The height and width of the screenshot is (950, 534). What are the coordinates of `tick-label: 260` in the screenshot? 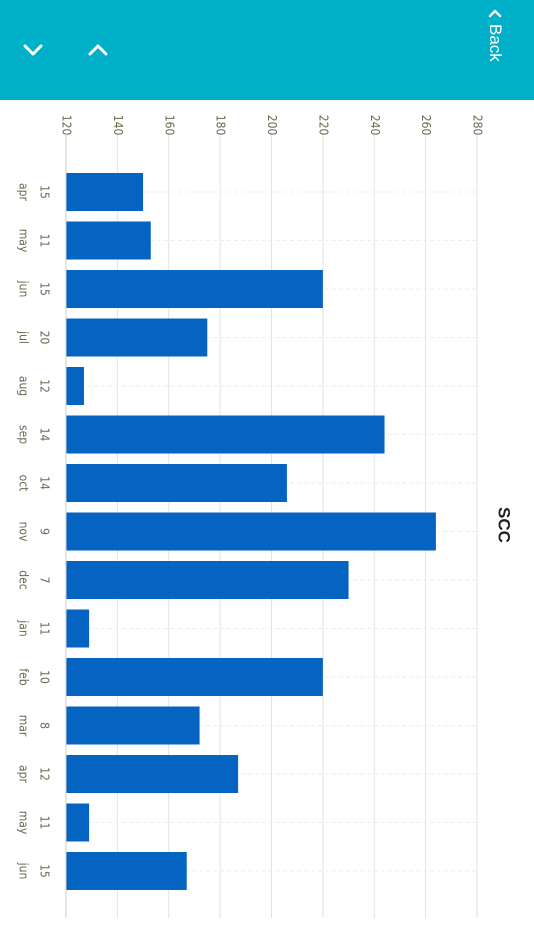 It's located at (426, 125).